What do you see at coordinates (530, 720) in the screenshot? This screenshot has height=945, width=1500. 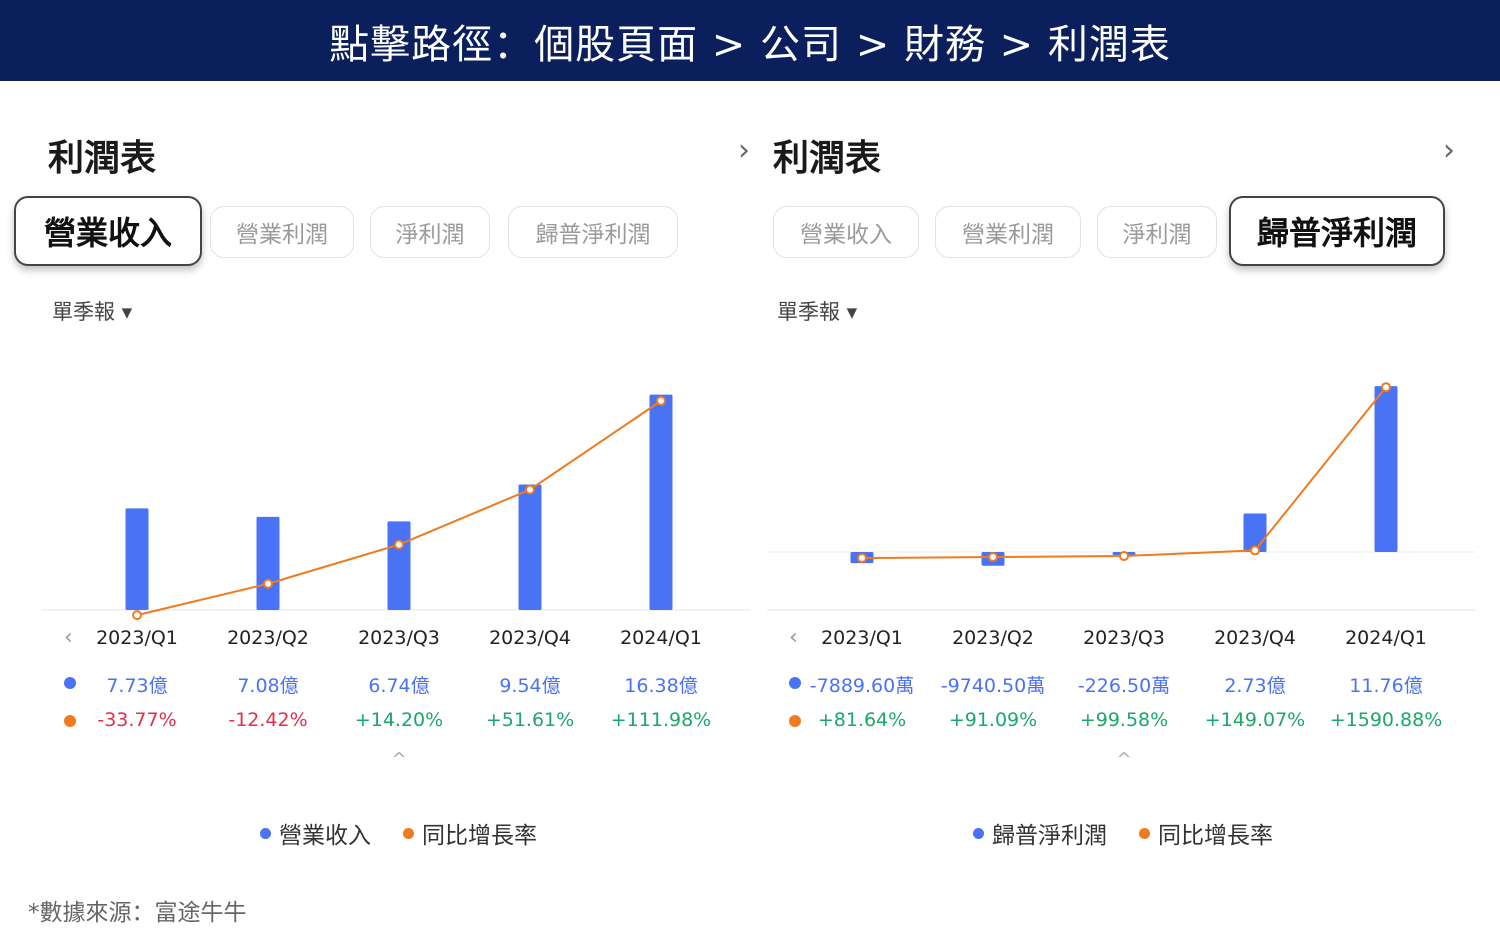 I see `growth-label: +51.61%` at bounding box center [530, 720].